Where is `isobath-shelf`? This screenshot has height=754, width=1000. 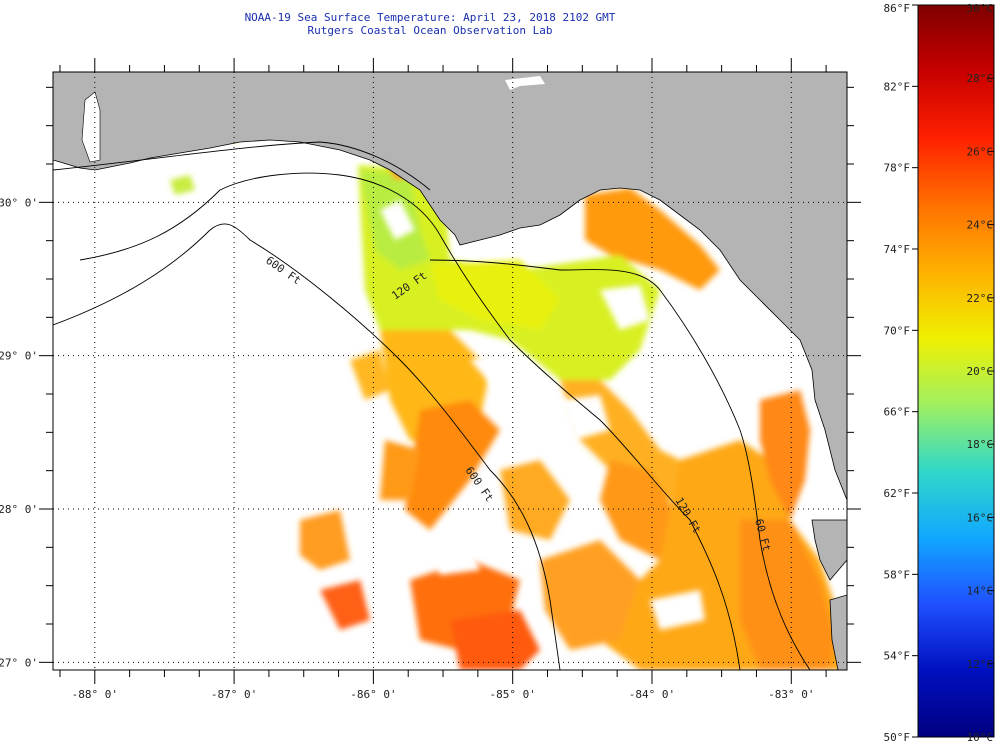 isobath-shelf is located at coordinates (242, 166).